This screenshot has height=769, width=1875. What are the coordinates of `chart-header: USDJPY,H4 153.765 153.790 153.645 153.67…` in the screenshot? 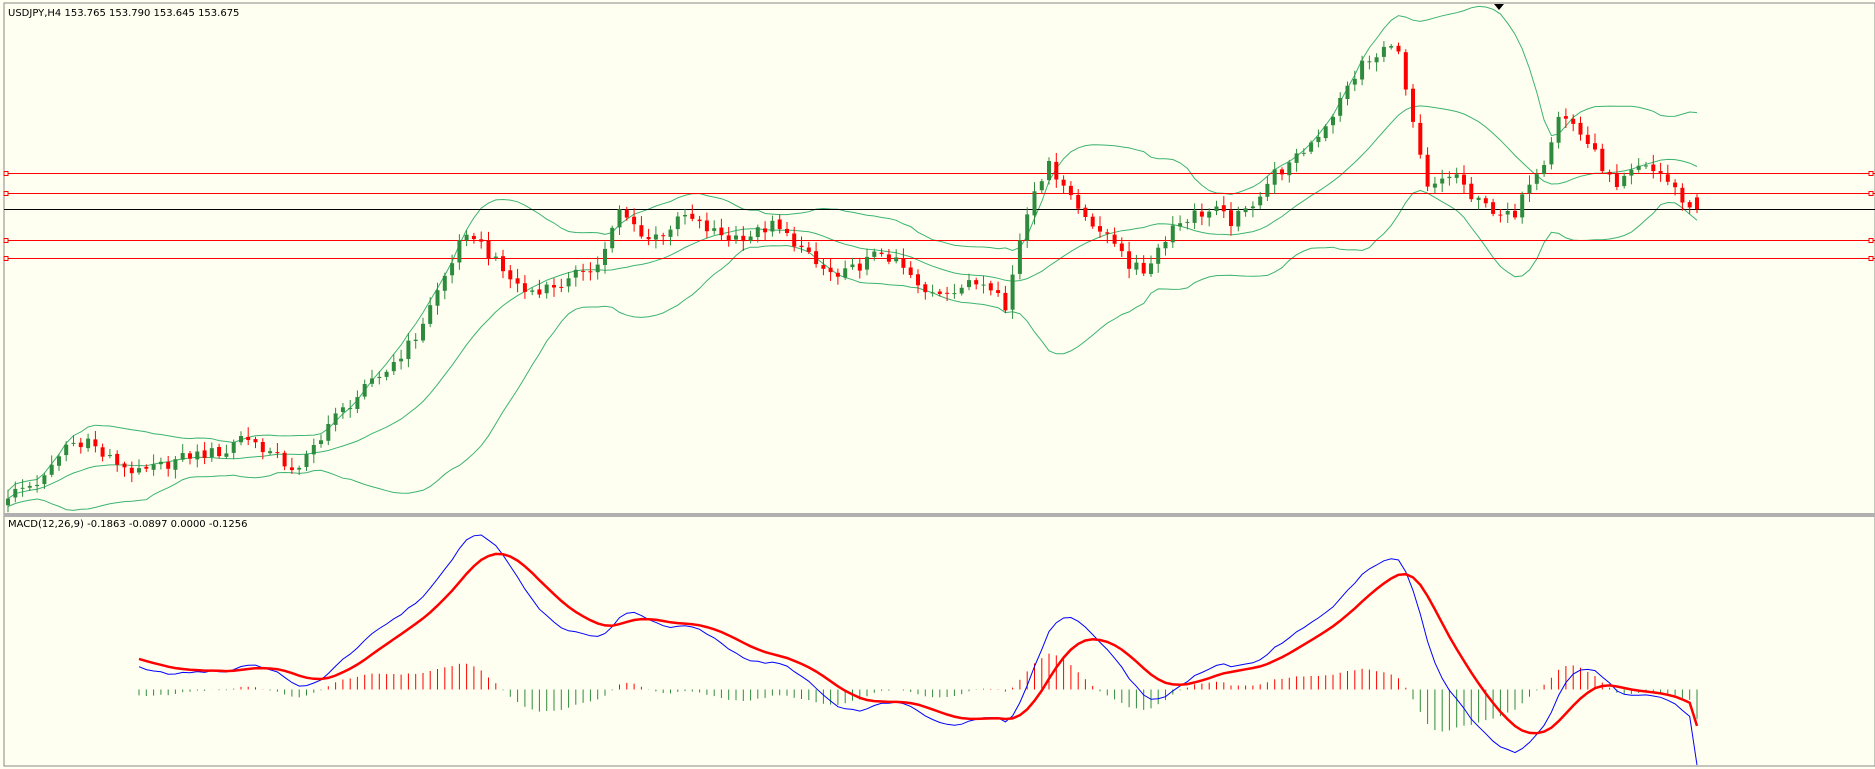 It's located at (123, 13).